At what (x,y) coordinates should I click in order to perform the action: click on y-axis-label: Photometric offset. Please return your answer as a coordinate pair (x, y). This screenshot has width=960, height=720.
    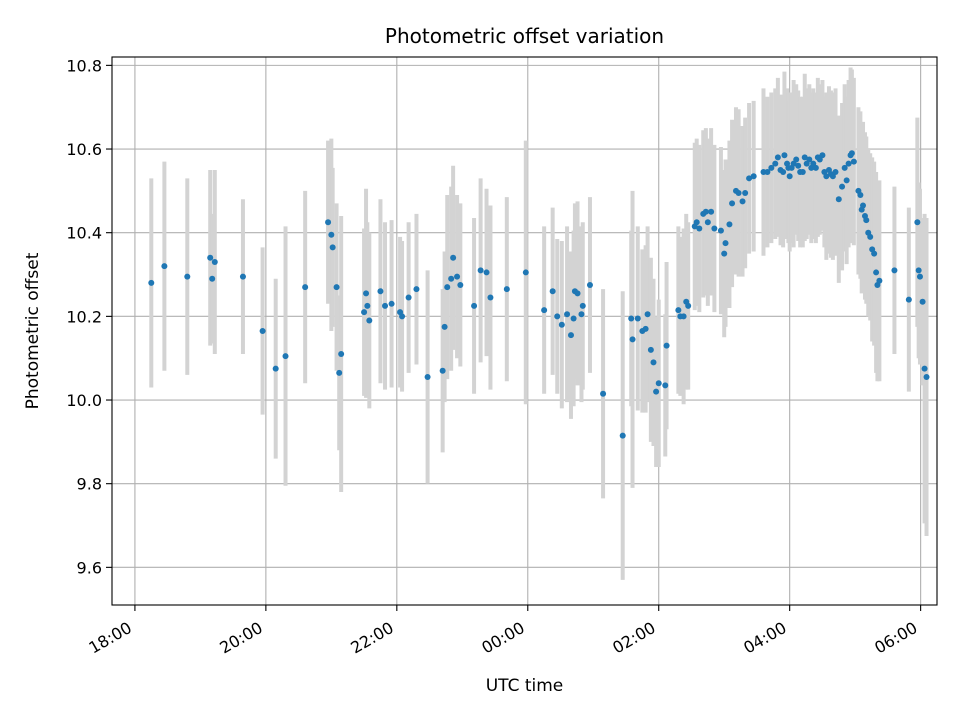
    Looking at the image, I should click on (33, 330).